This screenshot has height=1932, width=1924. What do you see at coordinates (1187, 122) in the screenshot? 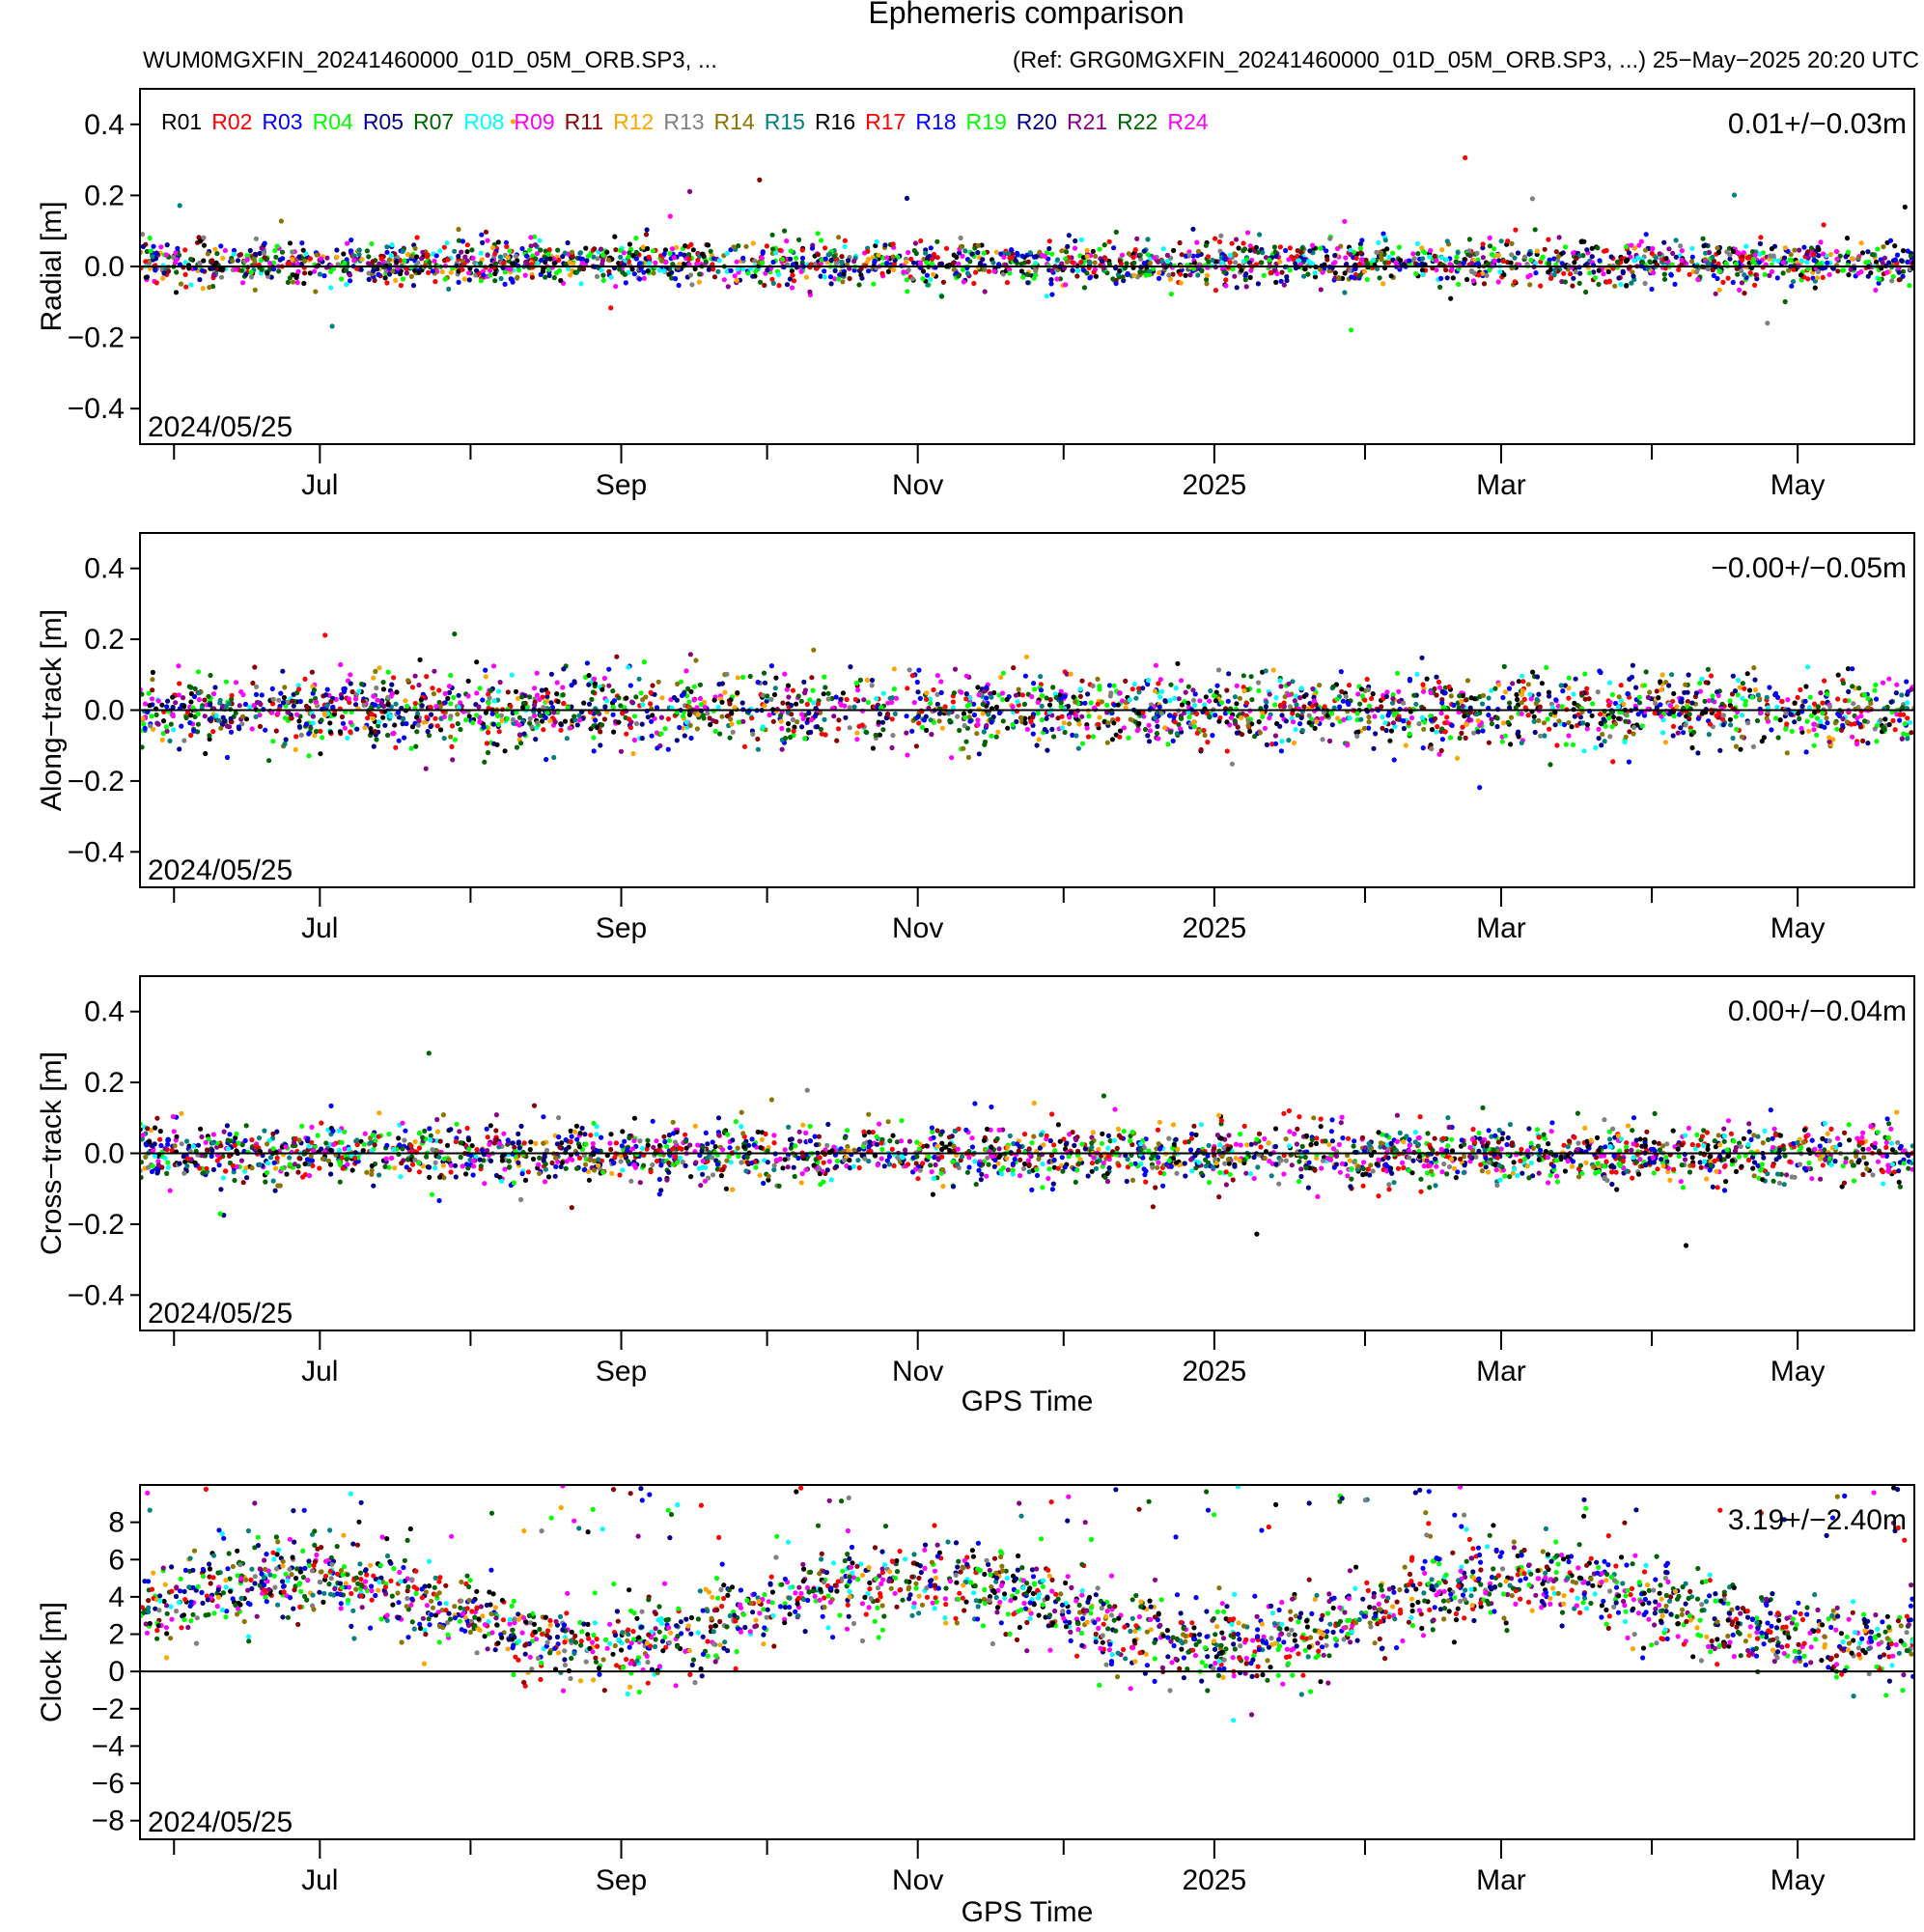
I see `legend-entry-R24: R24` at bounding box center [1187, 122].